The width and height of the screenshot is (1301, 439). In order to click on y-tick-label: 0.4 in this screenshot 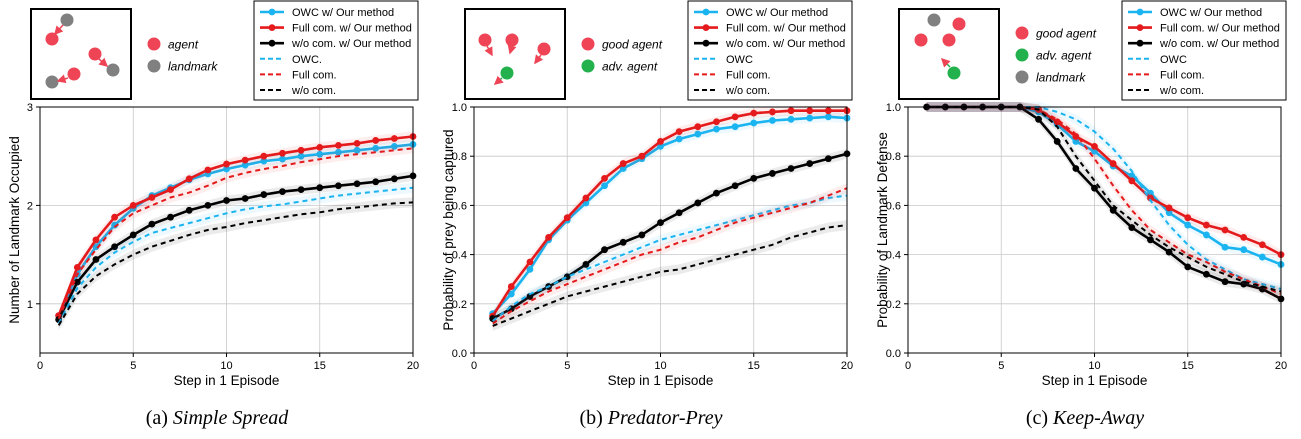, I will do `click(893, 256)`.